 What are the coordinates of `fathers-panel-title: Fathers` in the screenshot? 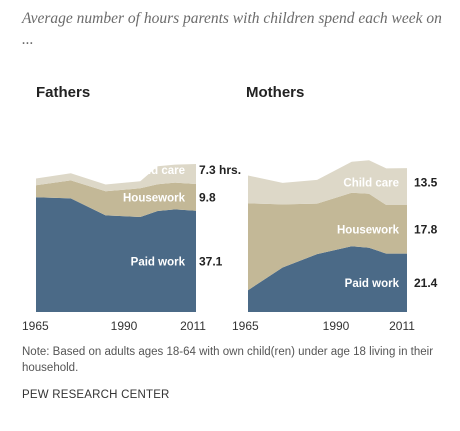 It's located at (63, 92).